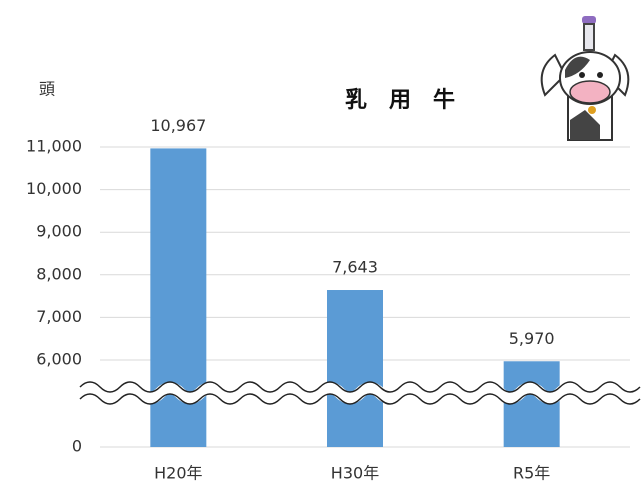  I want to click on y-tick-label: 8,000, so click(59, 273).